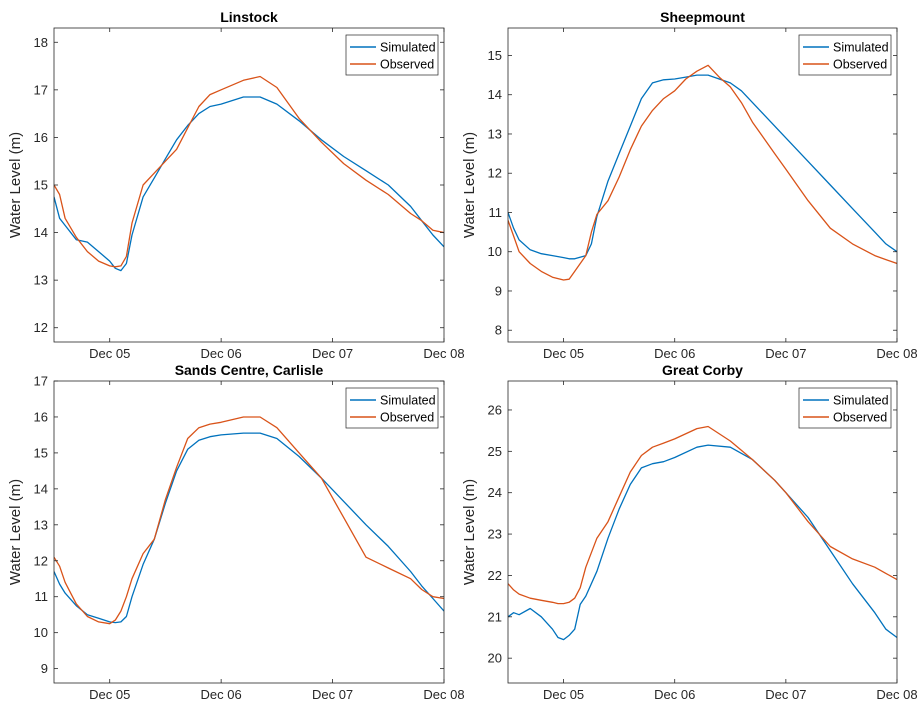 The width and height of the screenshot is (921, 715). Describe the element at coordinates (495, 409) in the screenshot. I see `y-tick-label: 26` at that location.